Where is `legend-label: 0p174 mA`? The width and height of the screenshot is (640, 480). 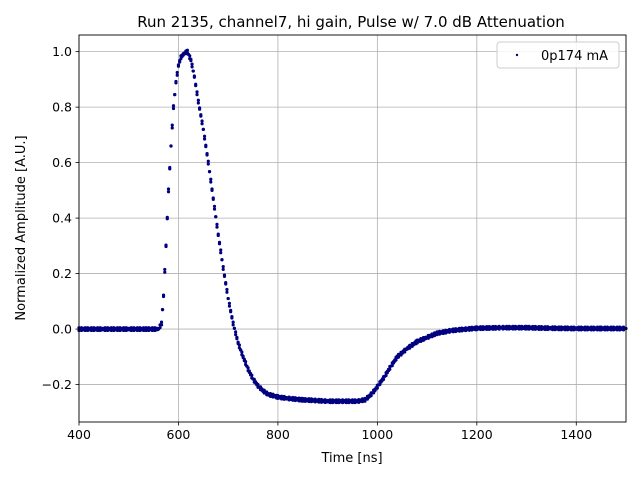
legend-label: 0p174 mA is located at coordinates (574, 56).